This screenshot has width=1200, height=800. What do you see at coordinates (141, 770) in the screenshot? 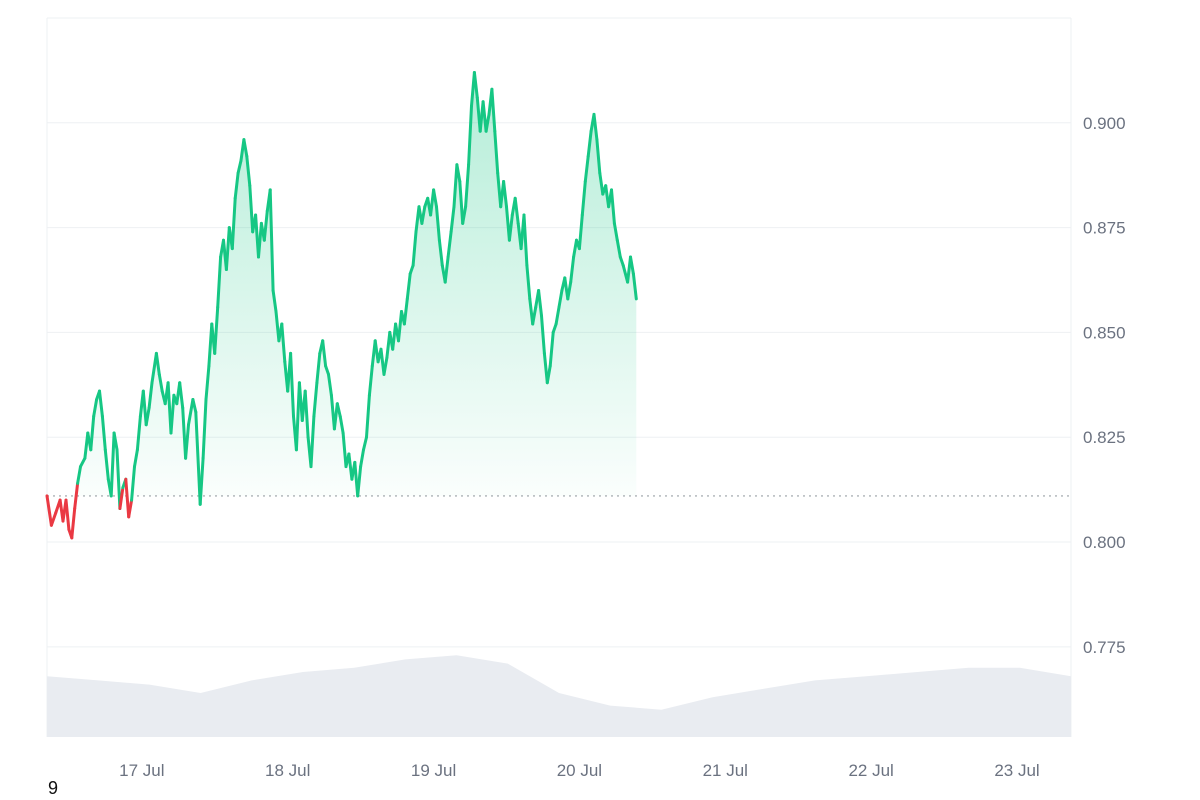
I see `x-tick-label: 17 Jul` at bounding box center [141, 770].